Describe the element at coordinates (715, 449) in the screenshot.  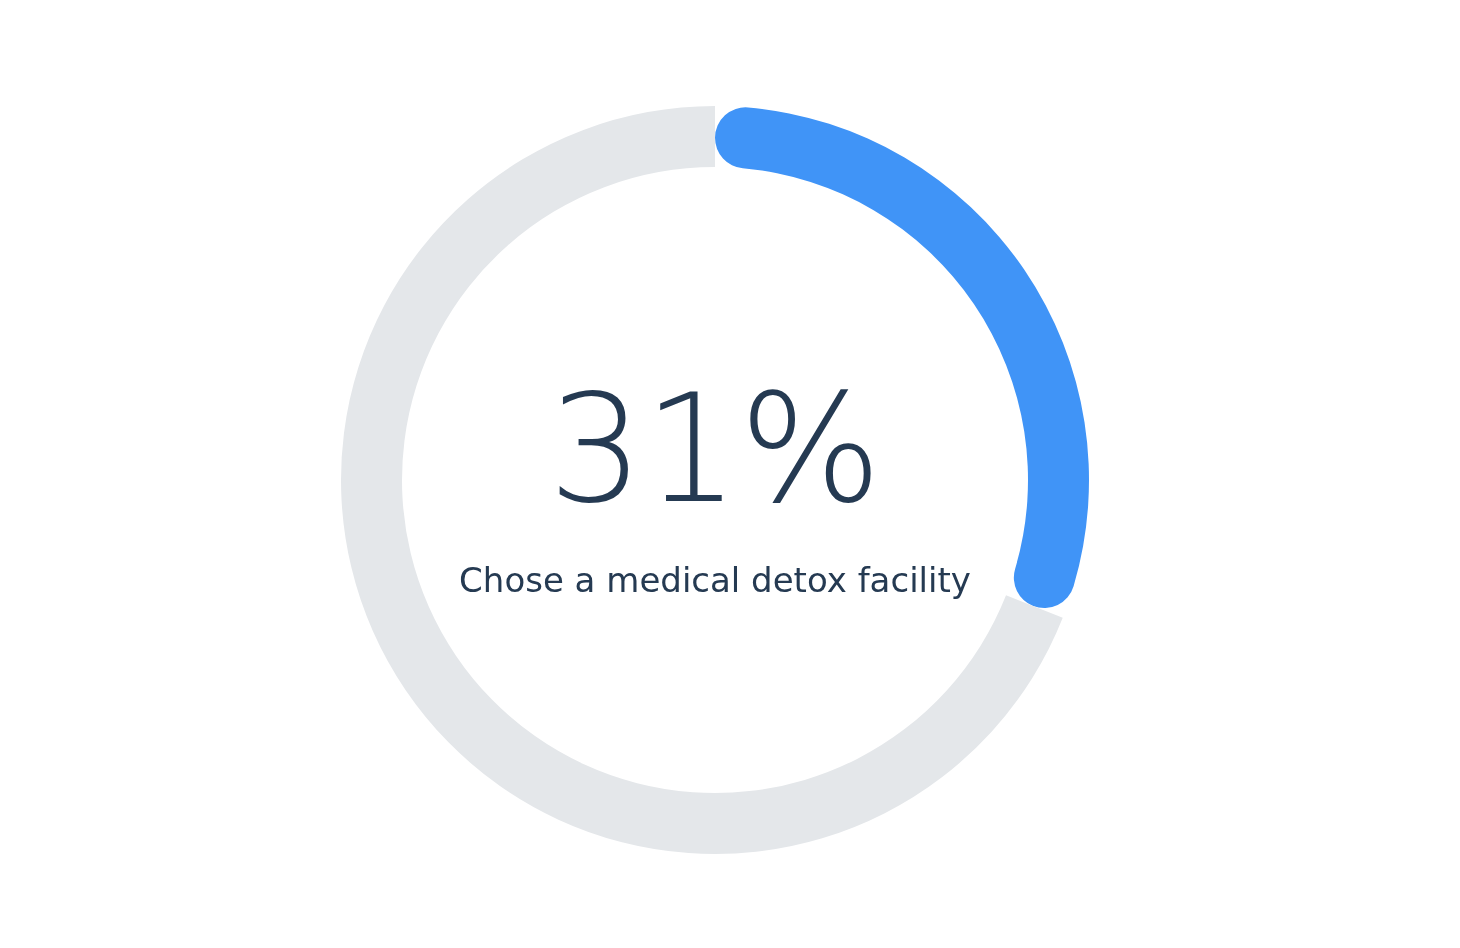
I see `data-label: 31%` at that location.